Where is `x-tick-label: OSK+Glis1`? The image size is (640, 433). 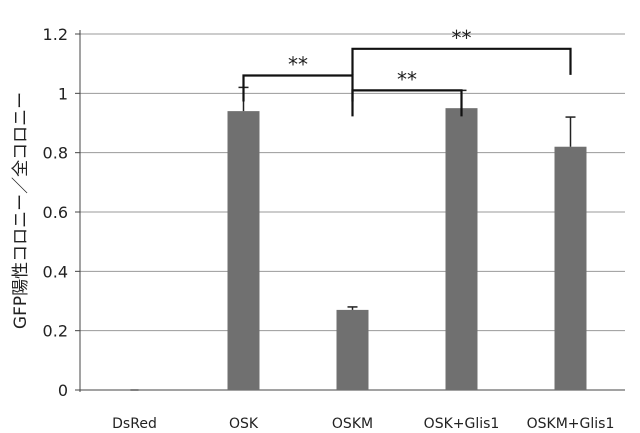
x-tick-label: OSK+Glis1 is located at coordinates (462, 424).